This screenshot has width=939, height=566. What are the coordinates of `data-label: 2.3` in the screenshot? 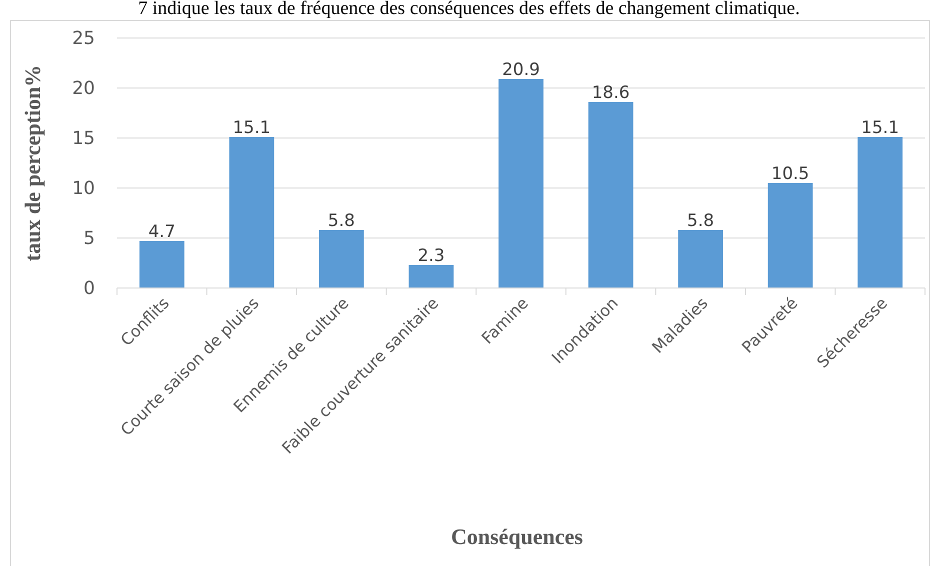 It's located at (431, 256).